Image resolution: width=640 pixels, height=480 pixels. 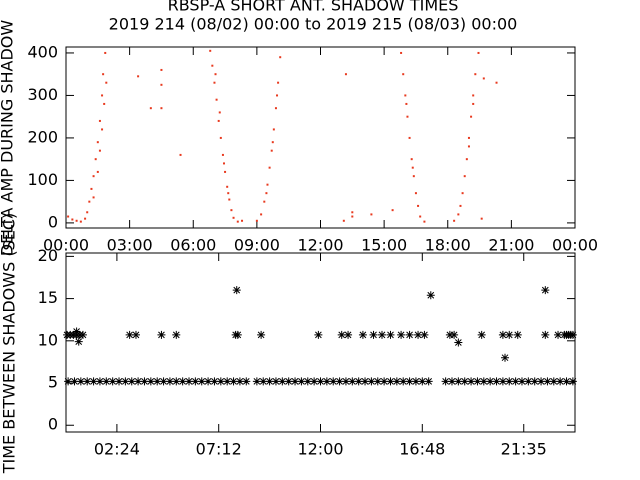 What do you see at coordinates (313, 7) in the screenshot?
I see `chart-title: RBSP-A SHORT ANT. SHADOW TIMES` at bounding box center [313, 7].